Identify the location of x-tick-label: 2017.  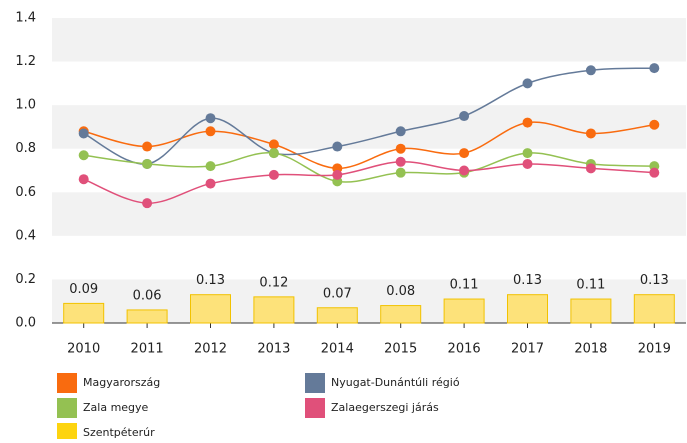
(527, 349).